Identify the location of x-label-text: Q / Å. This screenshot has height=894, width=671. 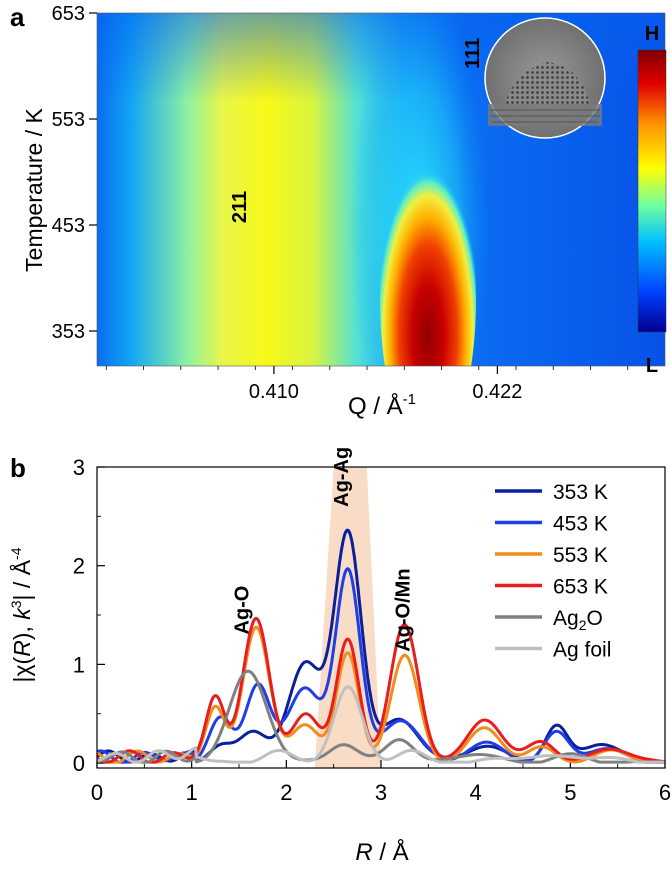
(375, 406).